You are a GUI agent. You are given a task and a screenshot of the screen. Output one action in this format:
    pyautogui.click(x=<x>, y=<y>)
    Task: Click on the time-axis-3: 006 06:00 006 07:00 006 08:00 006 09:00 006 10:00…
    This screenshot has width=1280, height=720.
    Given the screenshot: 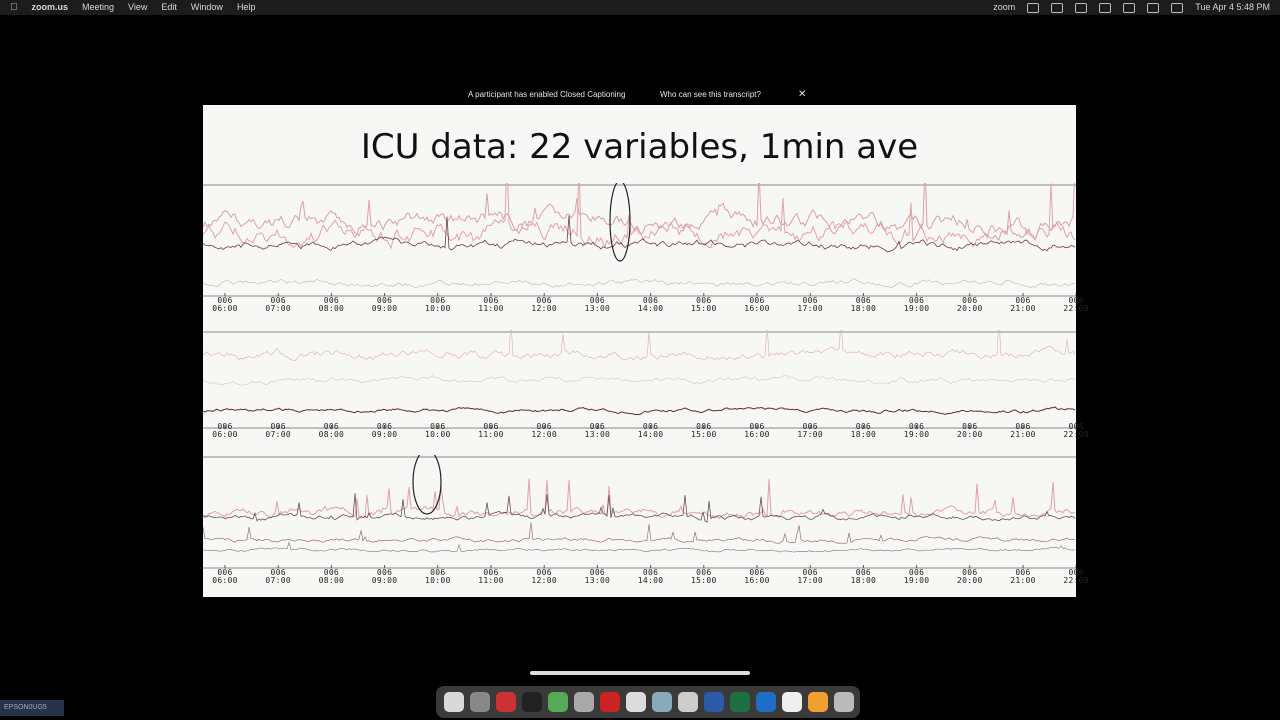 What is the action you would take?
    pyautogui.click(x=645, y=576)
    